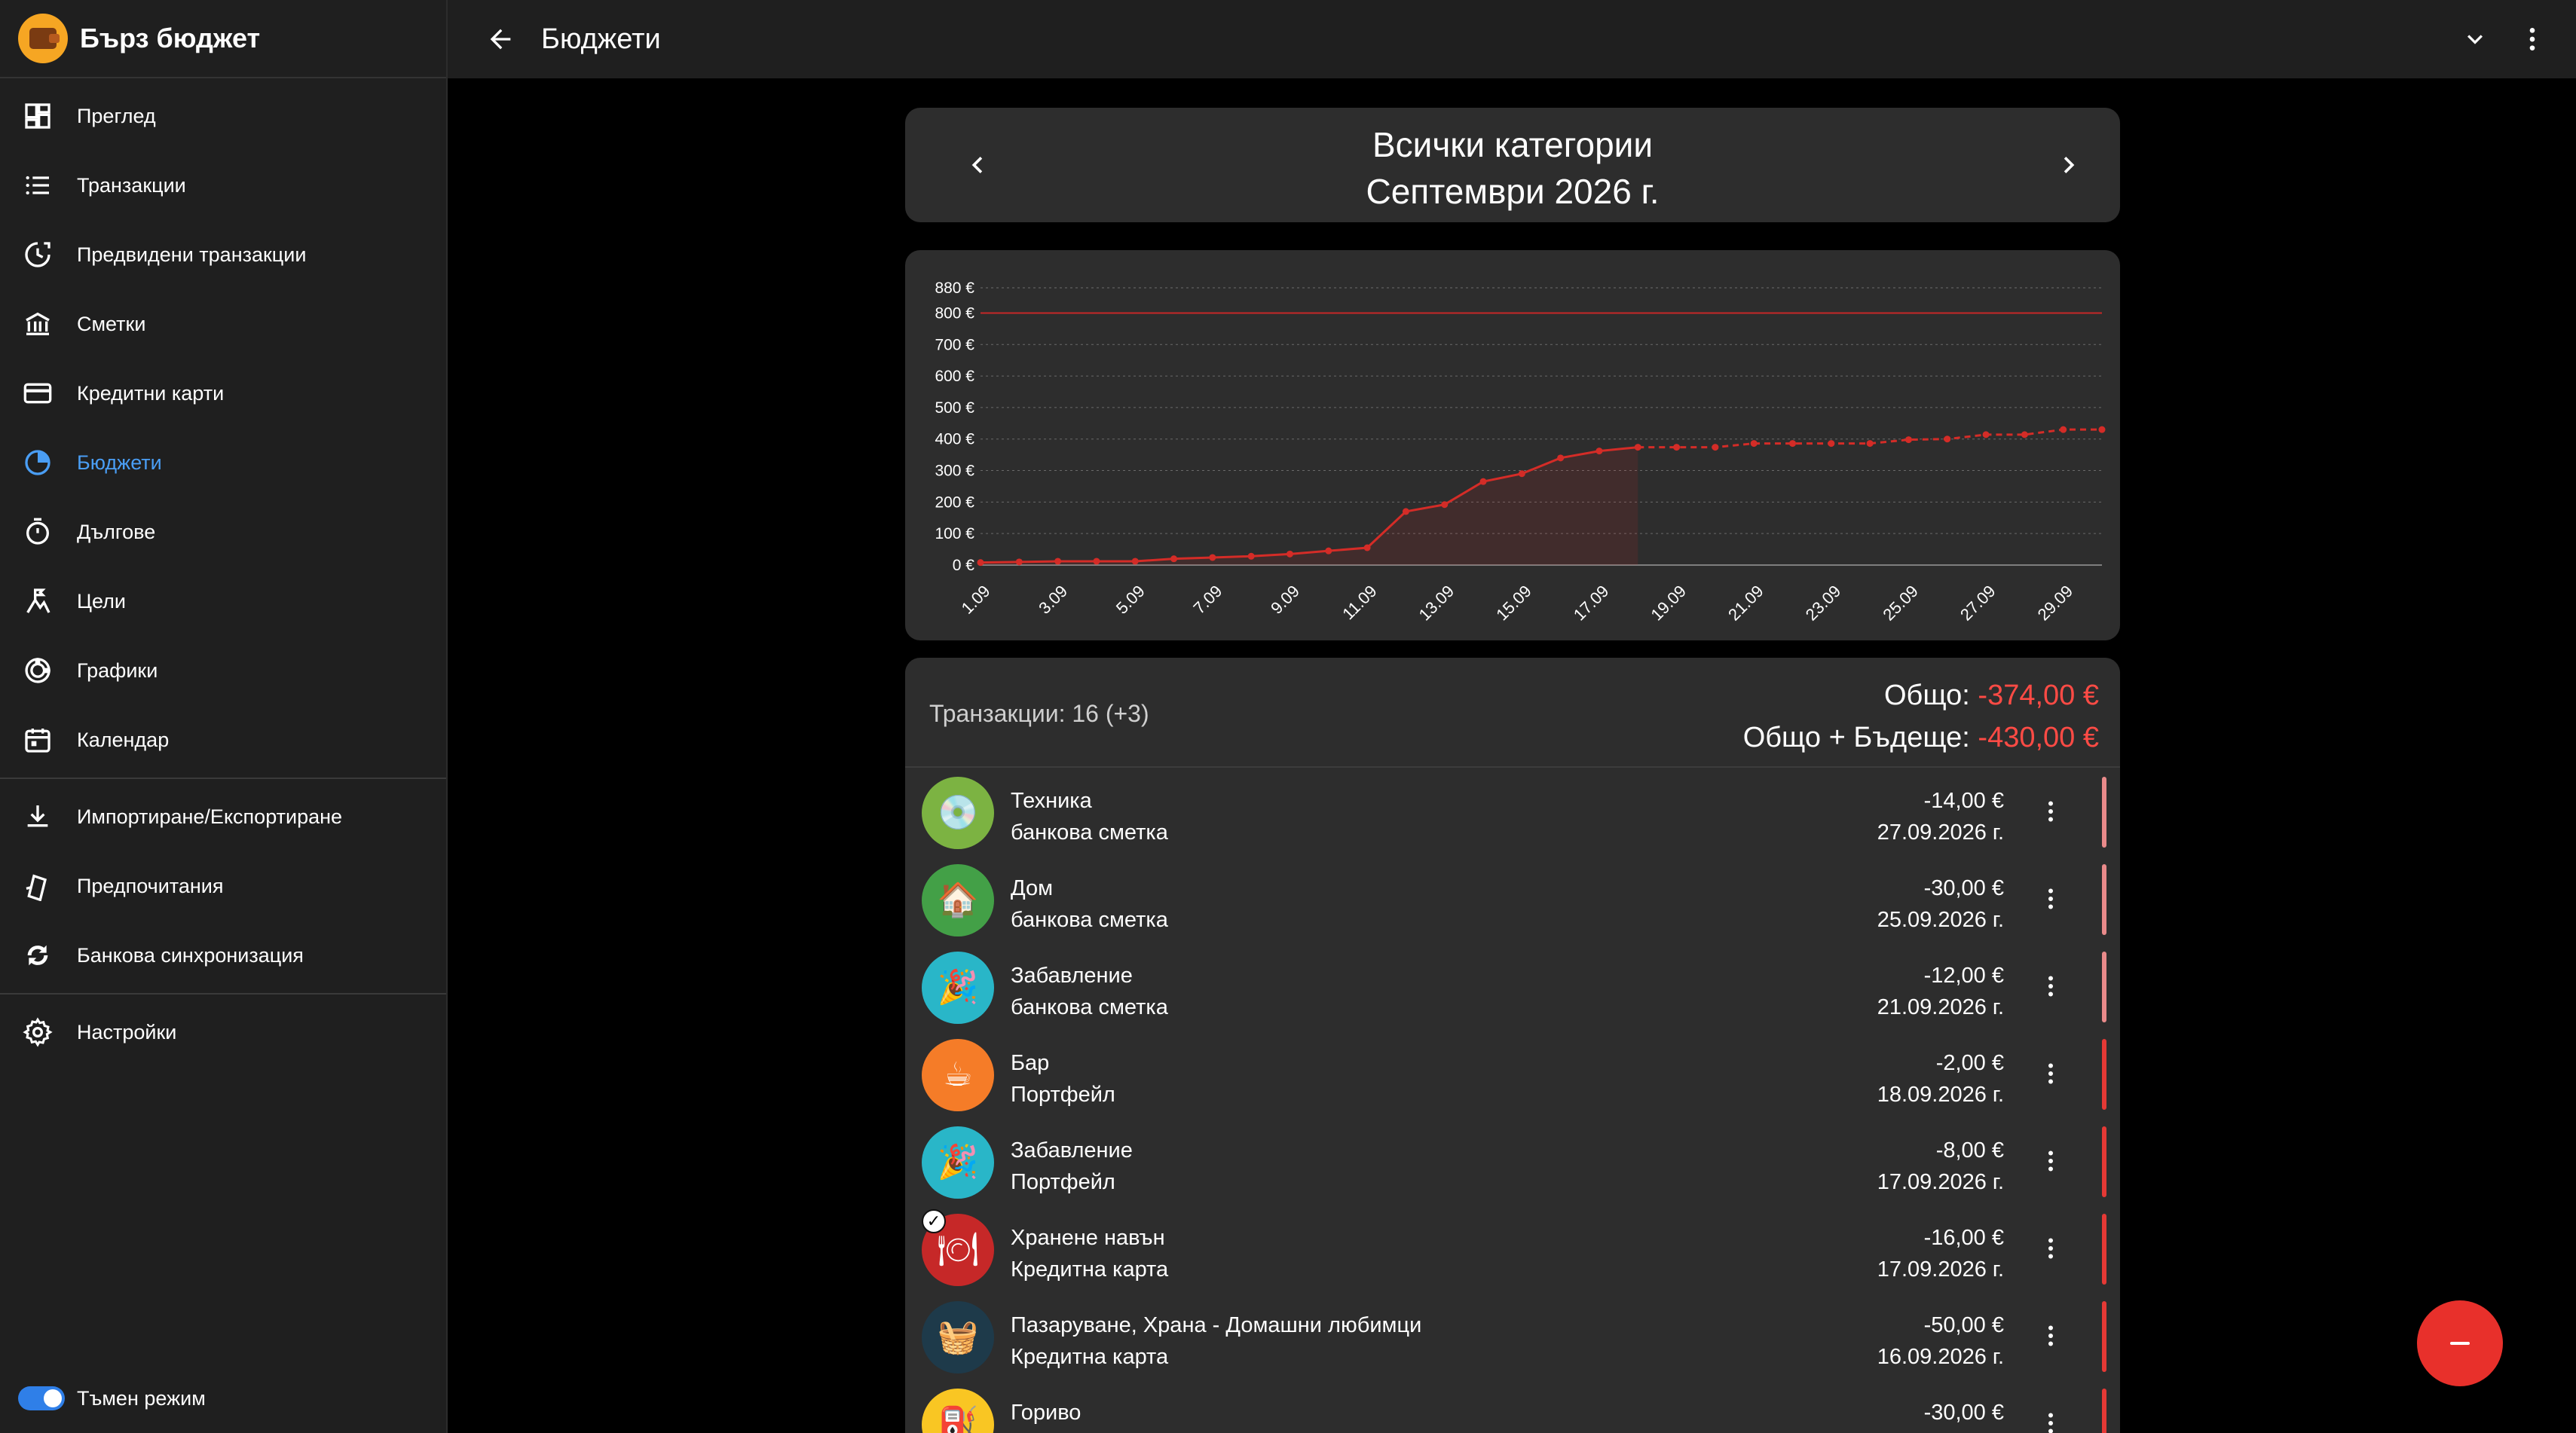  I want to click on total-value: -374,00 €, so click(2038, 695).